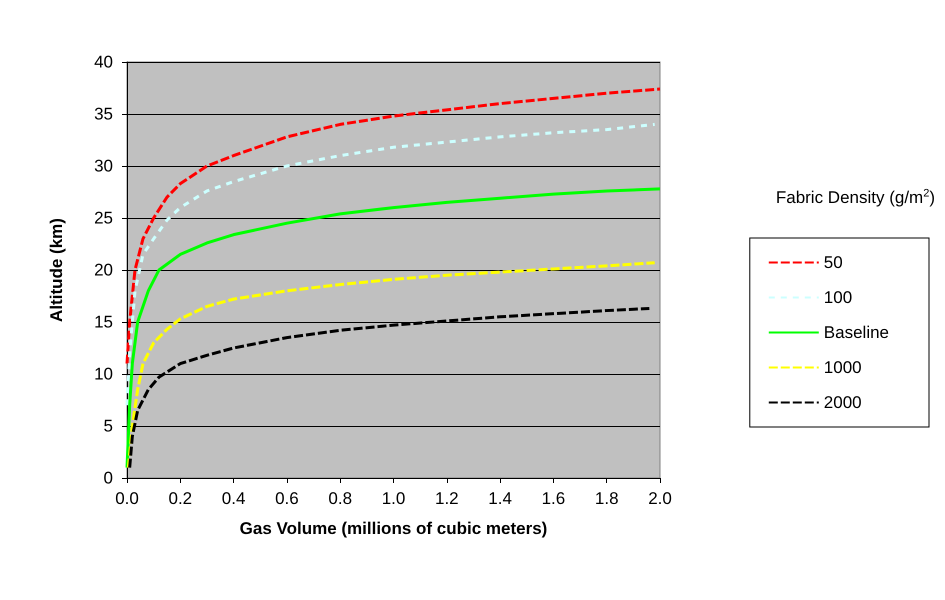  Describe the element at coordinates (180, 498) in the screenshot. I see `x-tick-label: 0.2` at that location.